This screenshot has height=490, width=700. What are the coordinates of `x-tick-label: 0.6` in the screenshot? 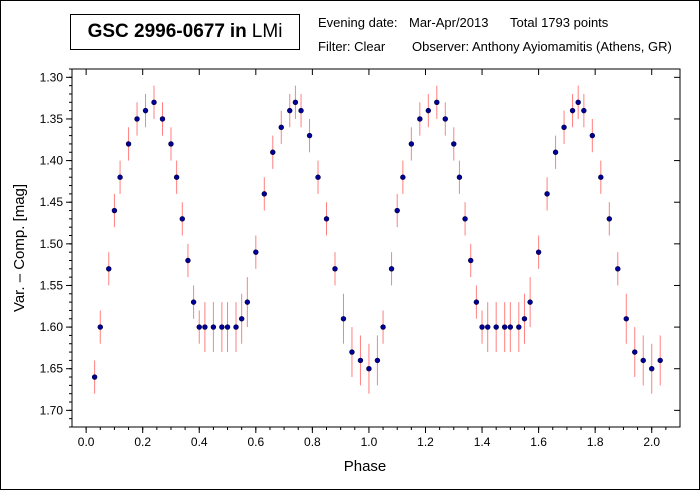 It's located at (255, 442).